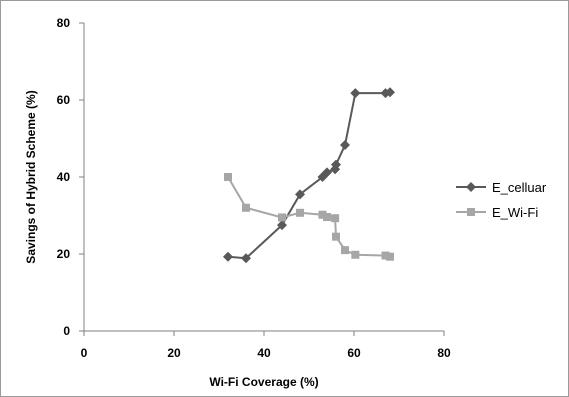  I want to click on legend-marker-e-wi-fi, so click(471, 212).